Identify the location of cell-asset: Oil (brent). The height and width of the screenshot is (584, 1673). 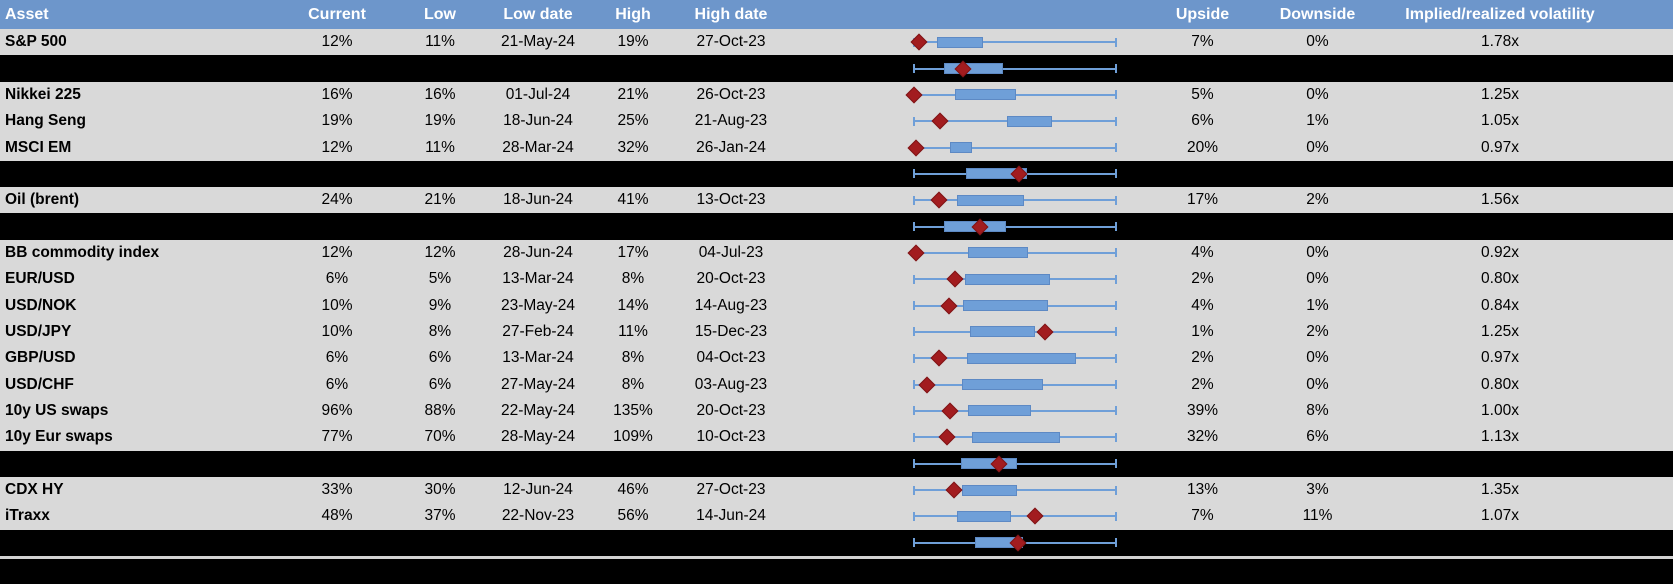
(42, 200).